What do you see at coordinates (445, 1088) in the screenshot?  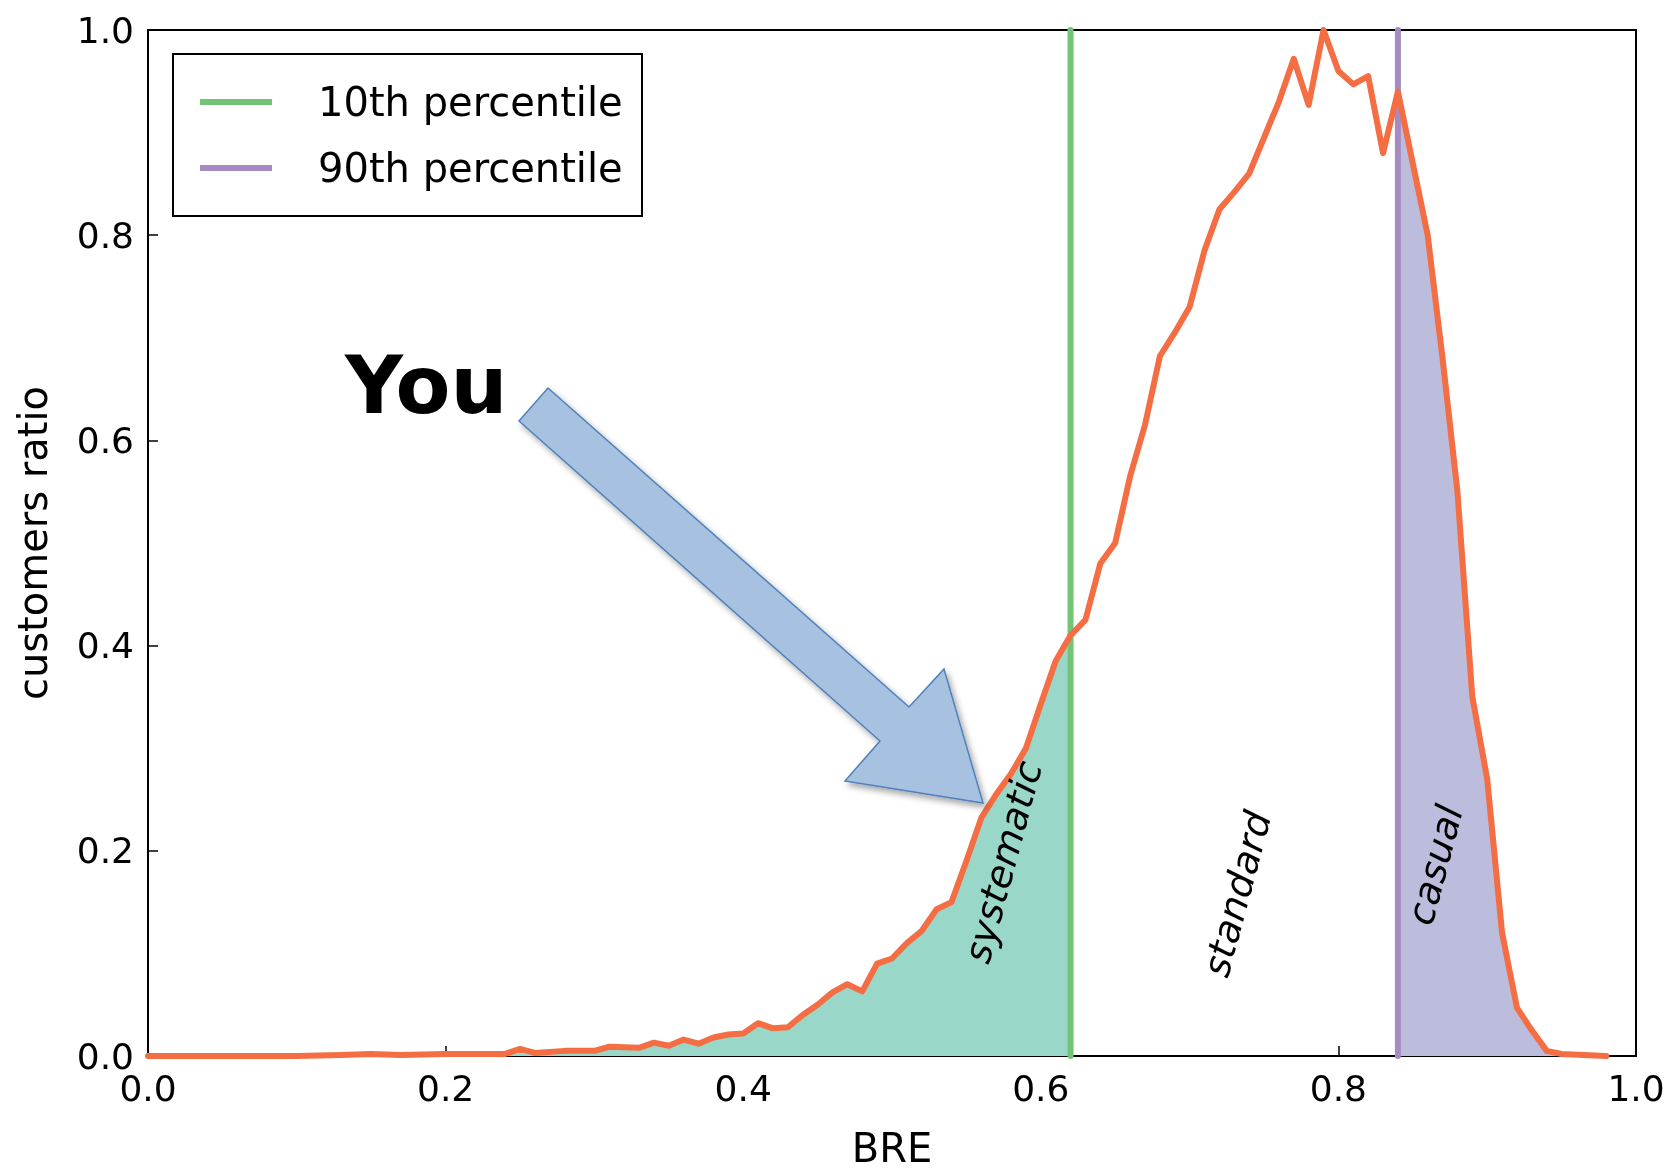 I see `x-tick-label: 0.2` at bounding box center [445, 1088].